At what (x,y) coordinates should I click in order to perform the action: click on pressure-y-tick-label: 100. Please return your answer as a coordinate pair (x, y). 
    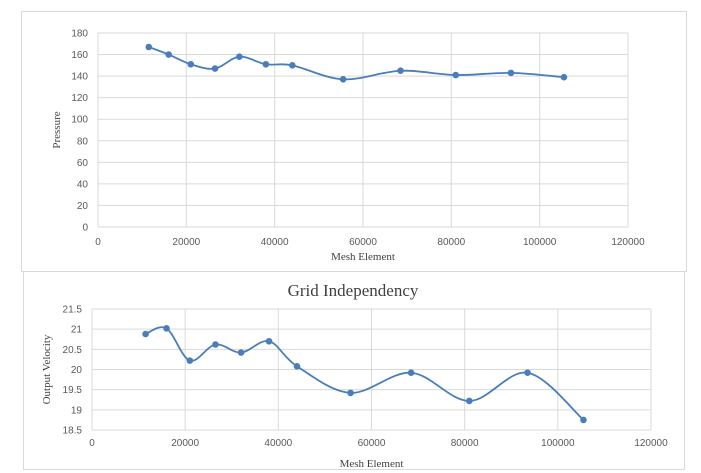
    Looking at the image, I should click on (79, 120).